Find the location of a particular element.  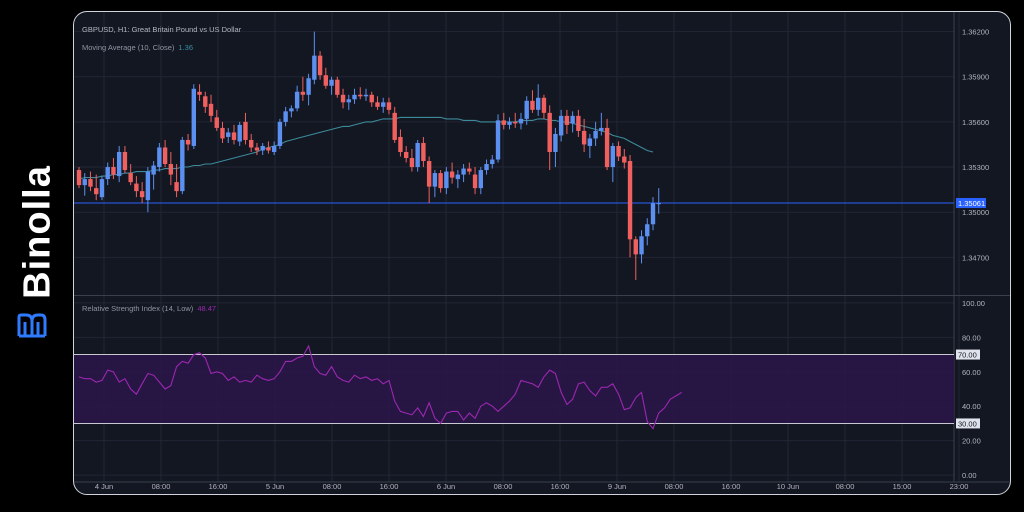

price-tick-label: 1.35600 is located at coordinates (975, 122).